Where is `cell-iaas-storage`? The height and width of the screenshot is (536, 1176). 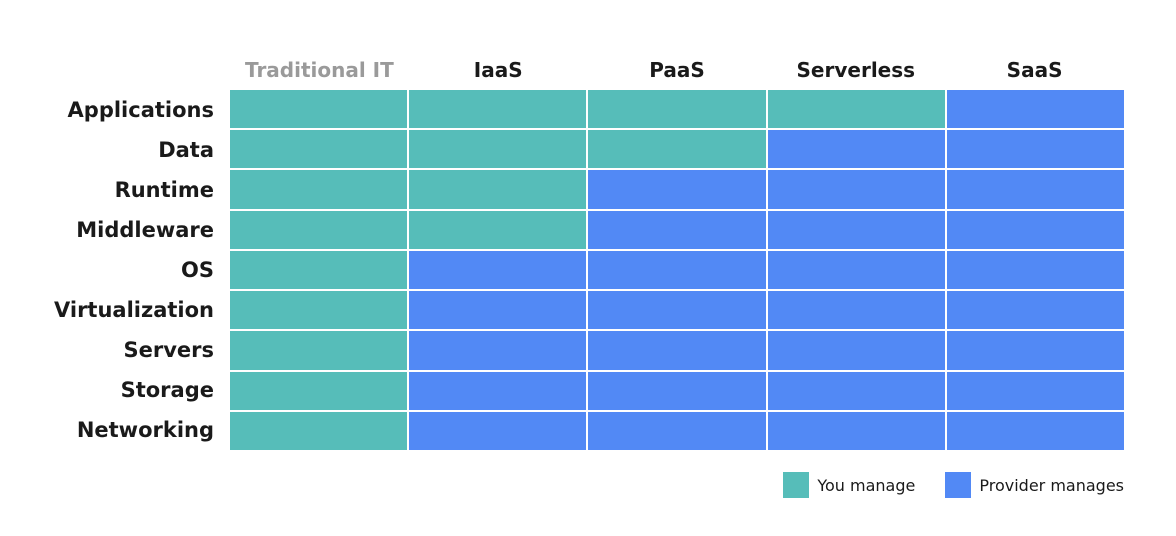
cell-iaas-storage is located at coordinates (498, 390).